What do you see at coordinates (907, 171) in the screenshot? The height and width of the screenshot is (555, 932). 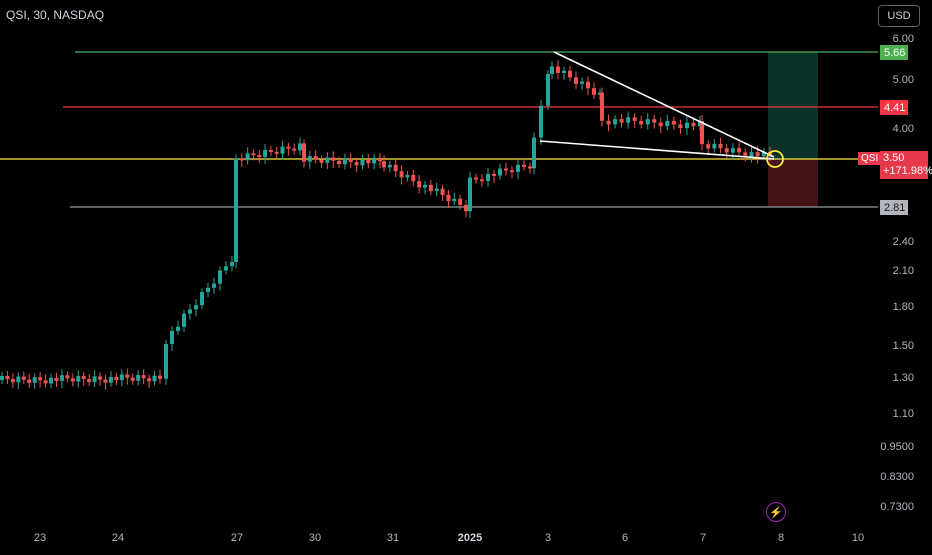 I see `price-change: +171.98%` at bounding box center [907, 171].